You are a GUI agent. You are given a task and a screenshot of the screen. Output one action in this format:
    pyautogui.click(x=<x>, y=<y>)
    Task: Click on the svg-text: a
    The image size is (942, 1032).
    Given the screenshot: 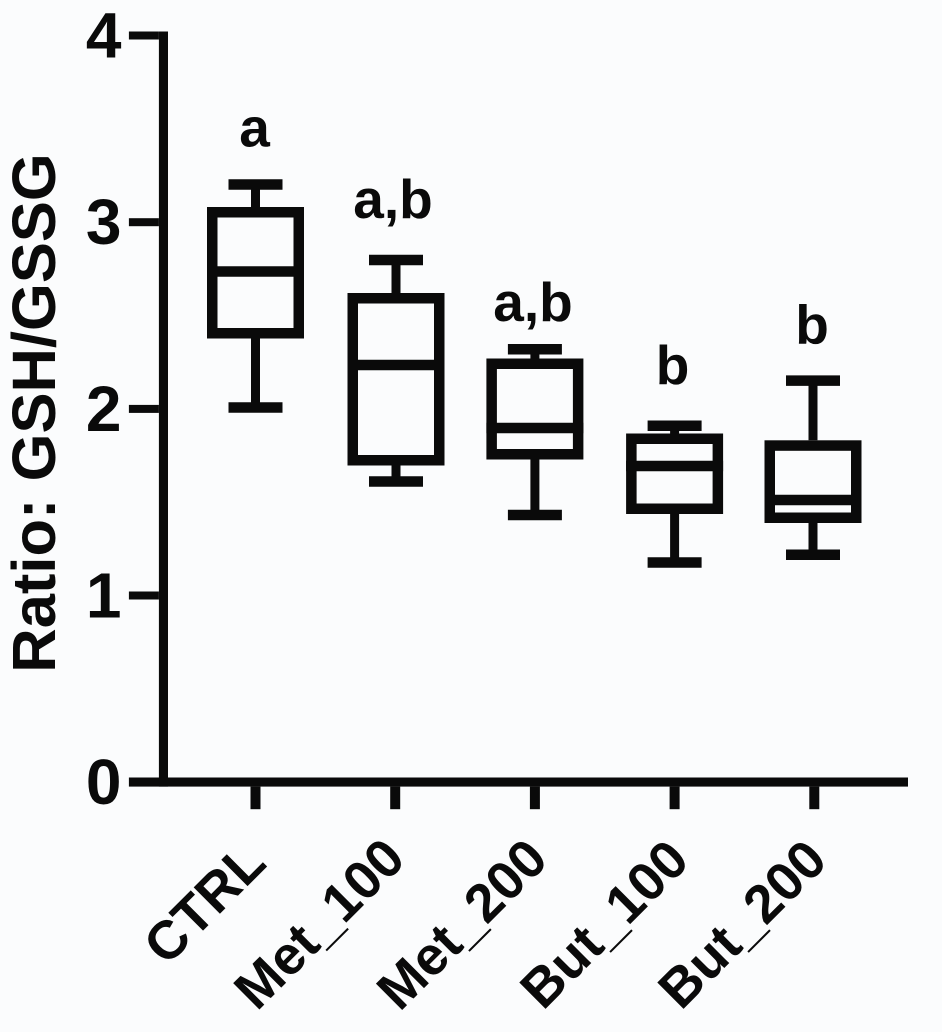 What is the action you would take?
    pyautogui.click(x=254, y=128)
    